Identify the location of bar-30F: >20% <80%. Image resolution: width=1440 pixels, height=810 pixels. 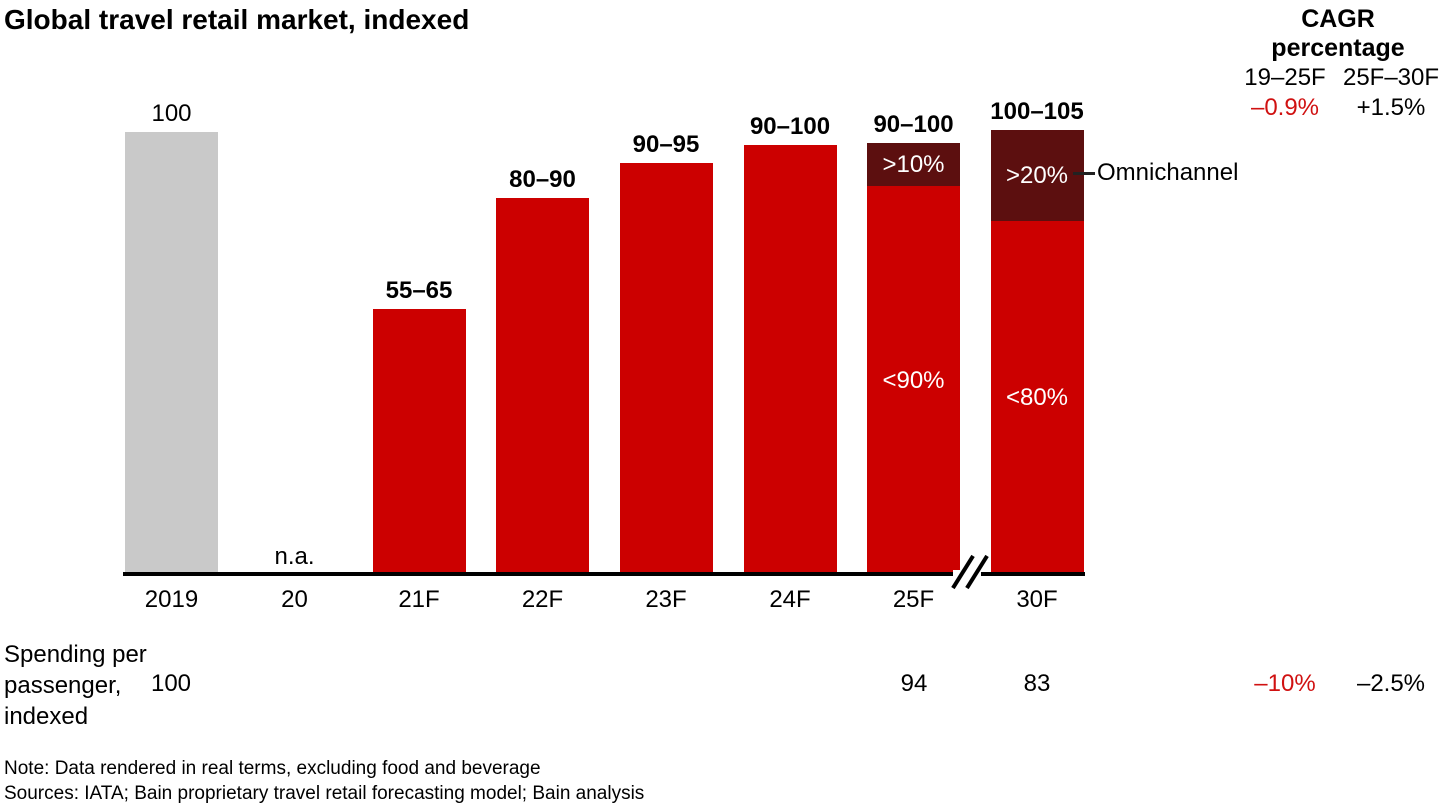
(1037, 352).